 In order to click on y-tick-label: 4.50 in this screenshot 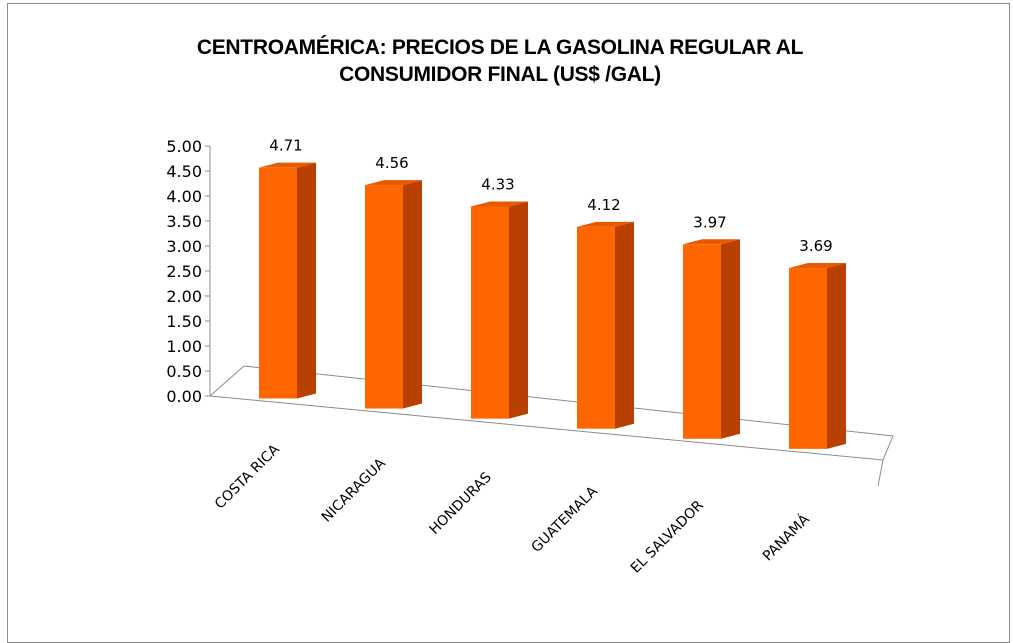, I will do `click(184, 171)`.